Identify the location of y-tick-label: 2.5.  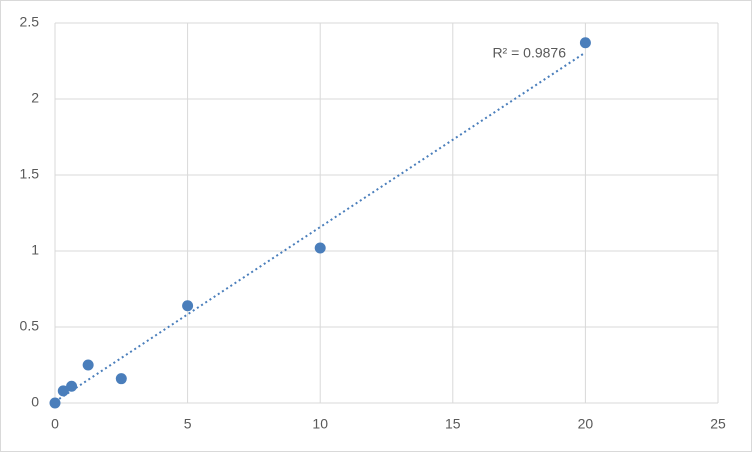
(30, 22).